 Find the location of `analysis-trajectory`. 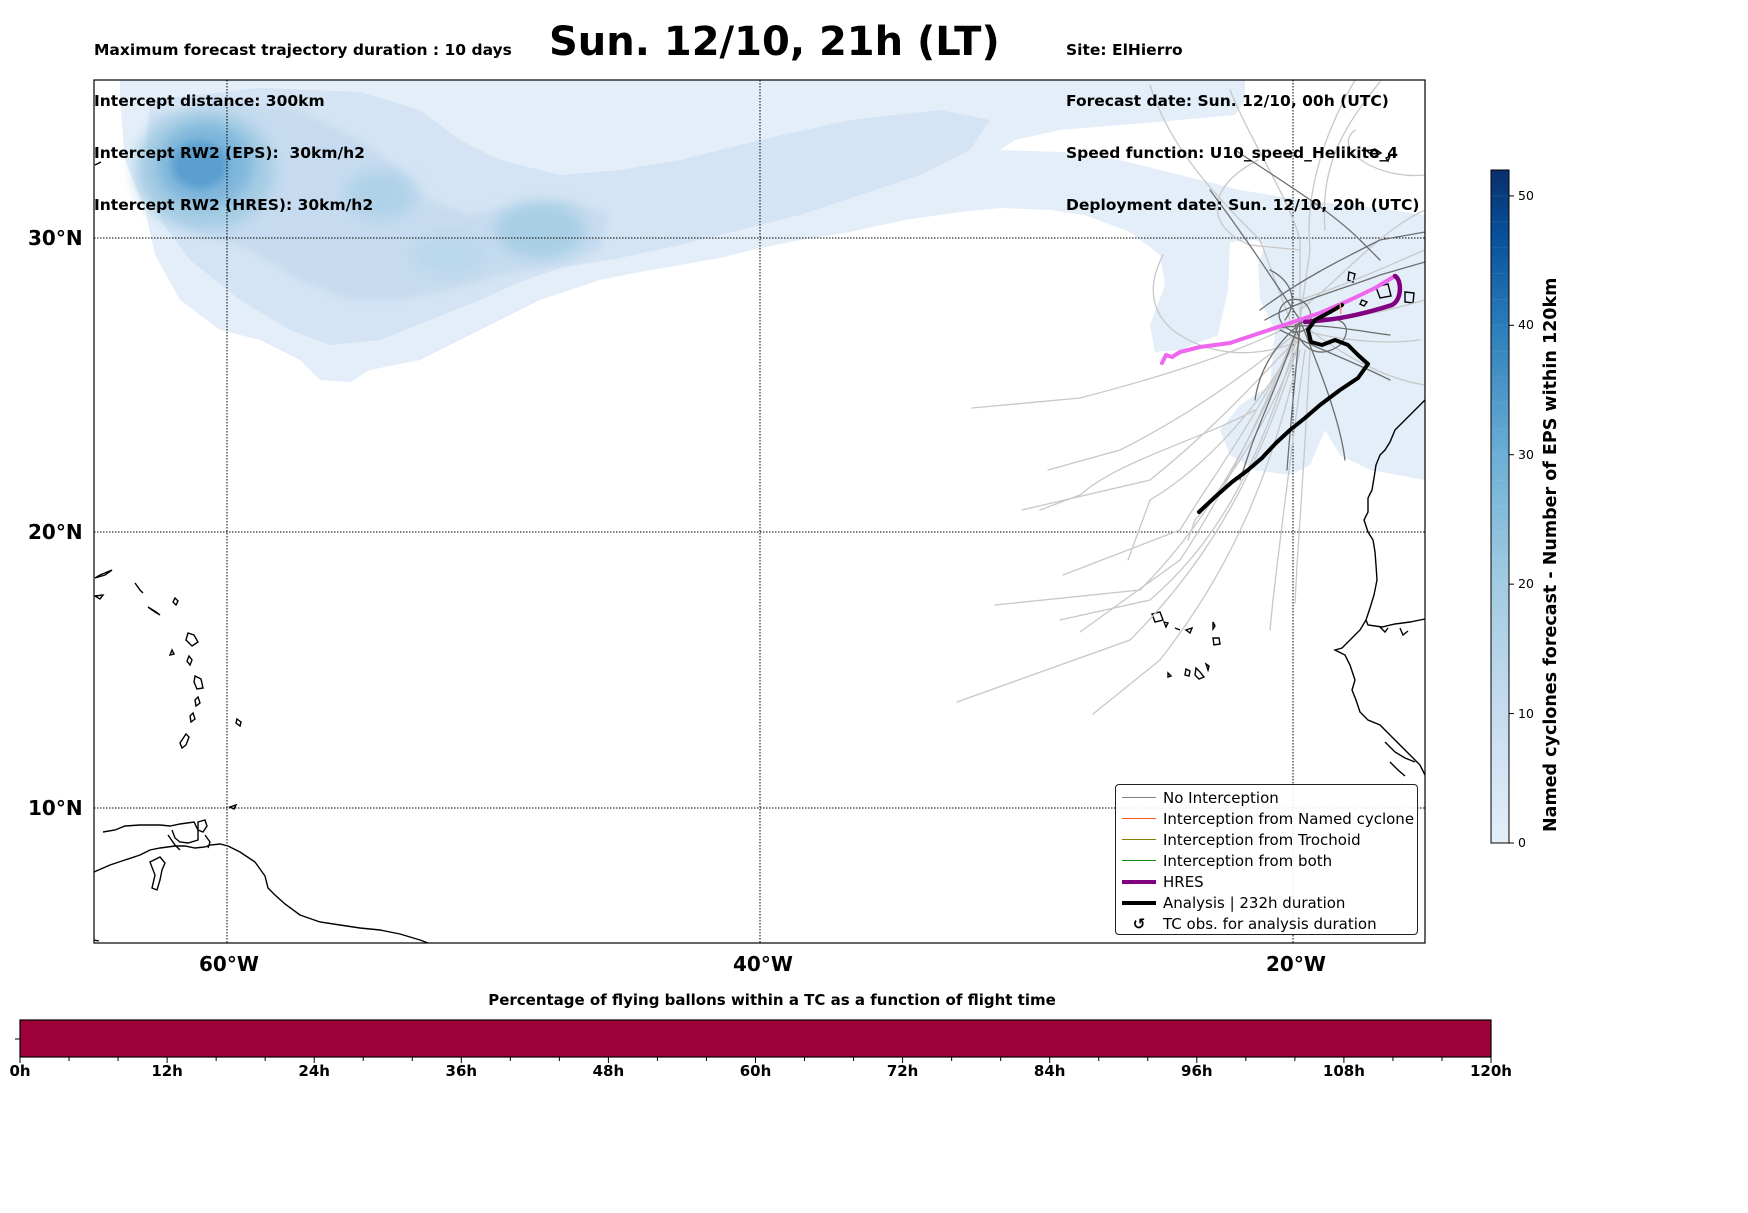

analysis-trajectory is located at coordinates (1283, 408).